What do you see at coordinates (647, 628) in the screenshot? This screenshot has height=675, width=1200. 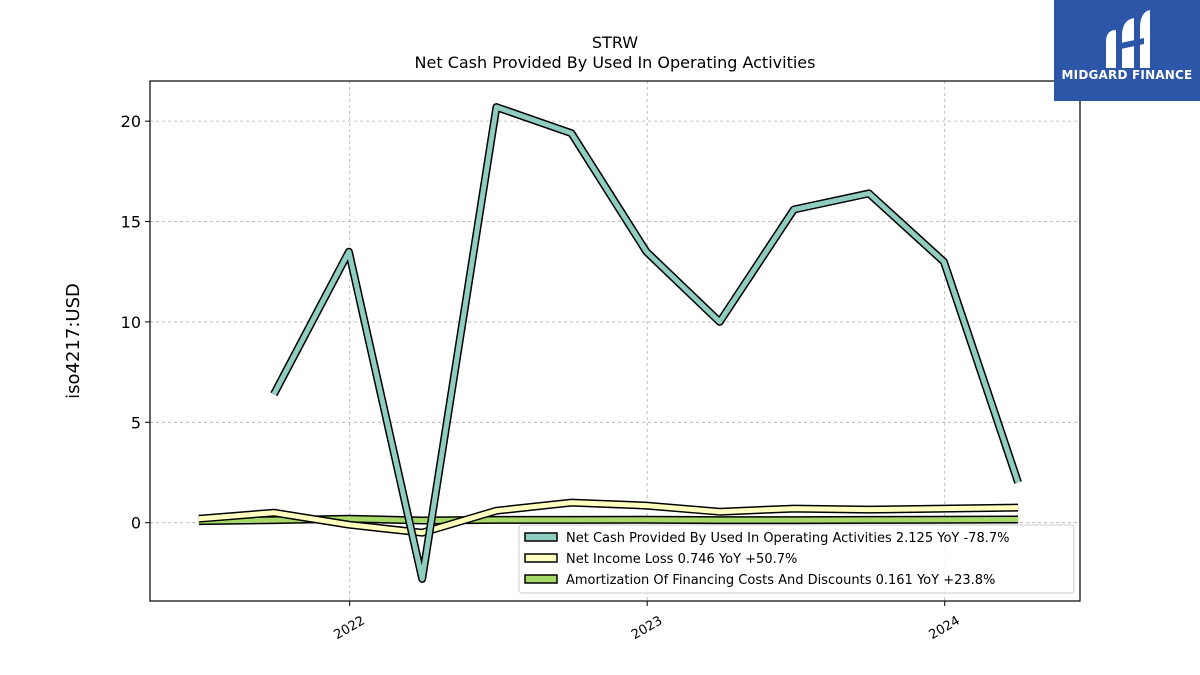 I see `x-tick-label: 2023` at bounding box center [647, 628].